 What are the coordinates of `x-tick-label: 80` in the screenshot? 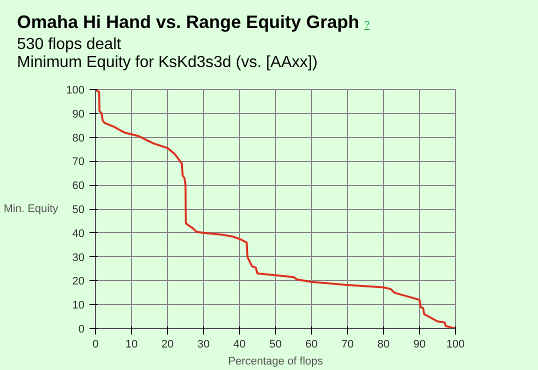 It's located at (383, 344).